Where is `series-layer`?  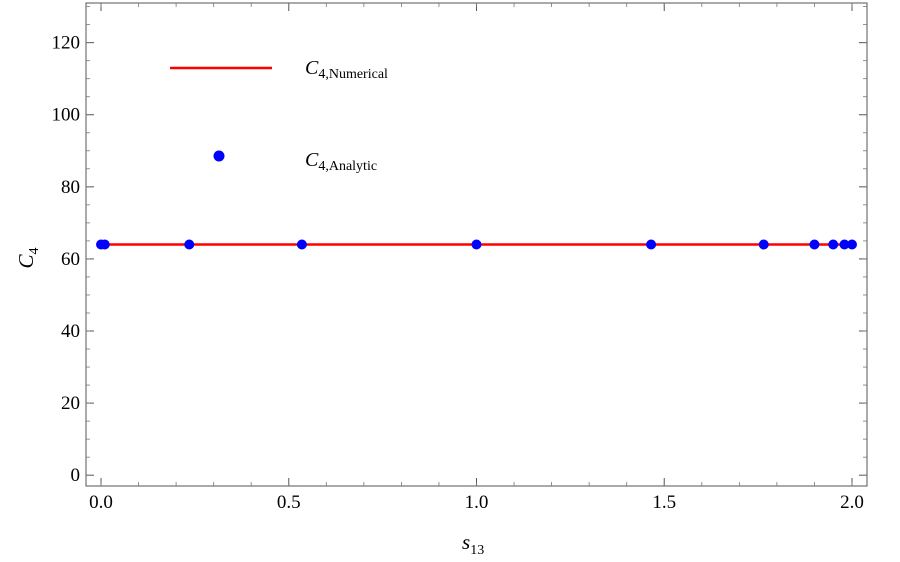
series-layer is located at coordinates (476, 244).